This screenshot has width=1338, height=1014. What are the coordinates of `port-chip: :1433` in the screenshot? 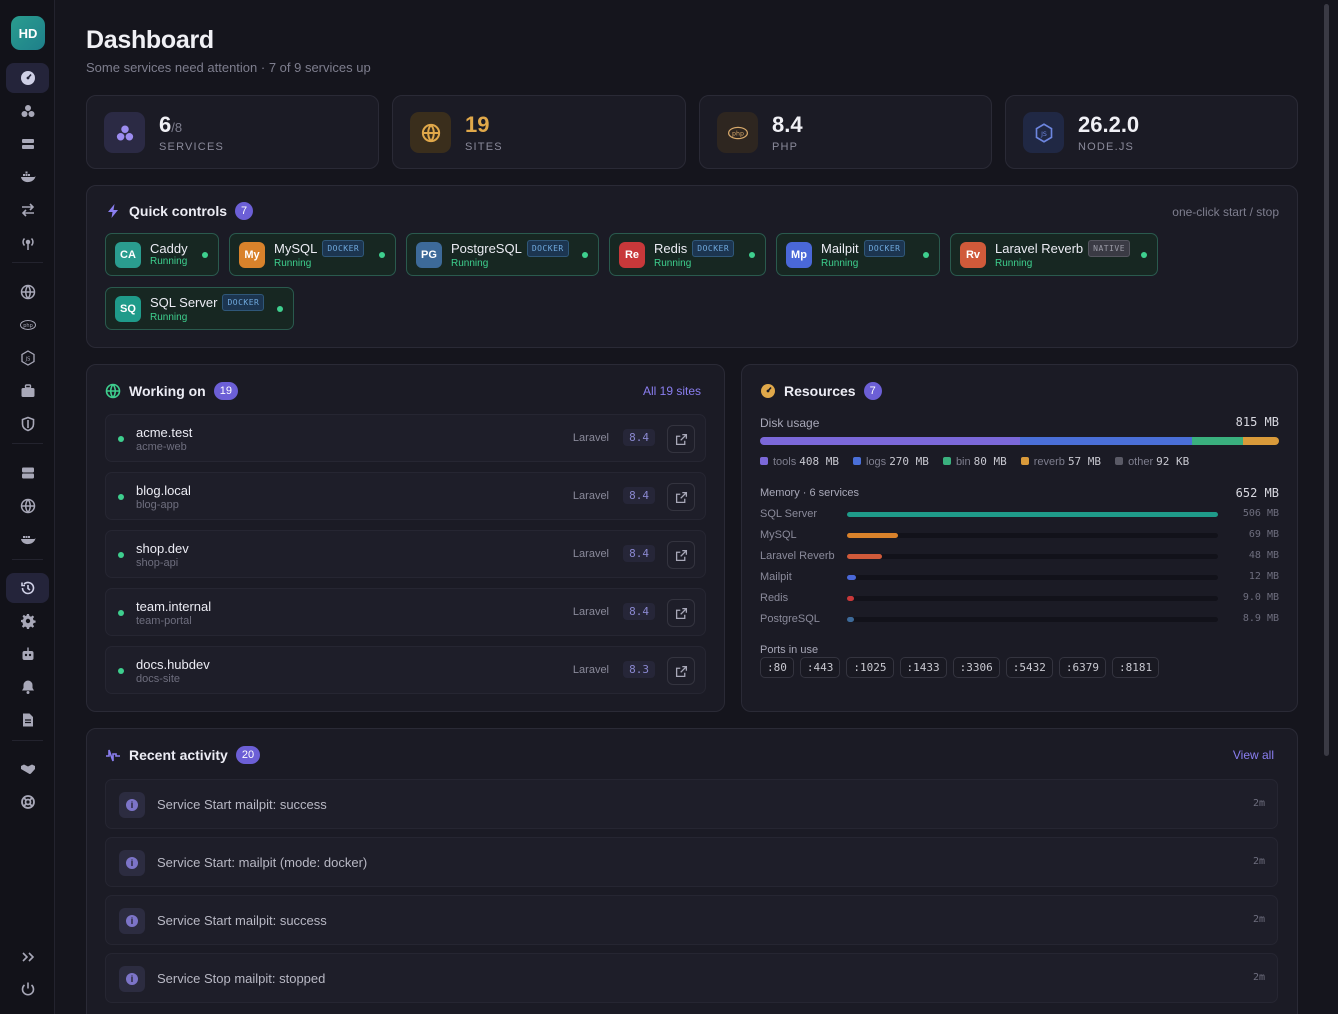 It's located at (923, 667).